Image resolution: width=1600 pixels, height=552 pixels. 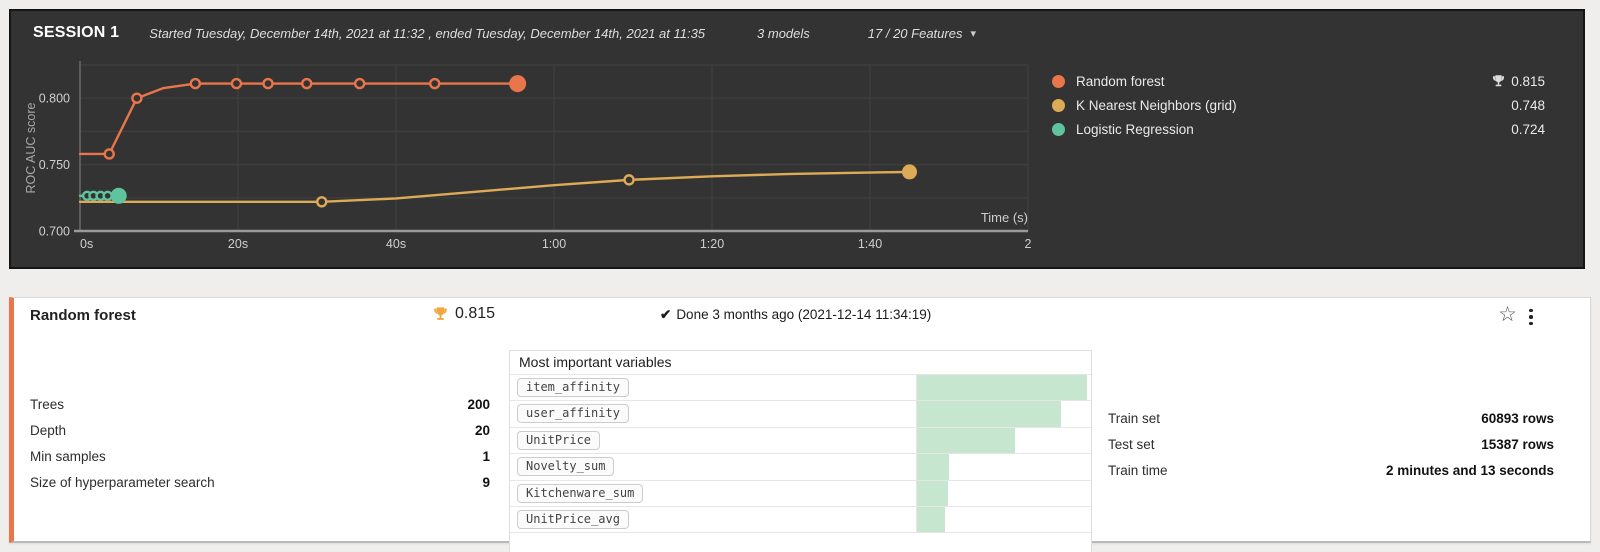 I want to click on legend-score-value: 0.815, so click(x=1528, y=81).